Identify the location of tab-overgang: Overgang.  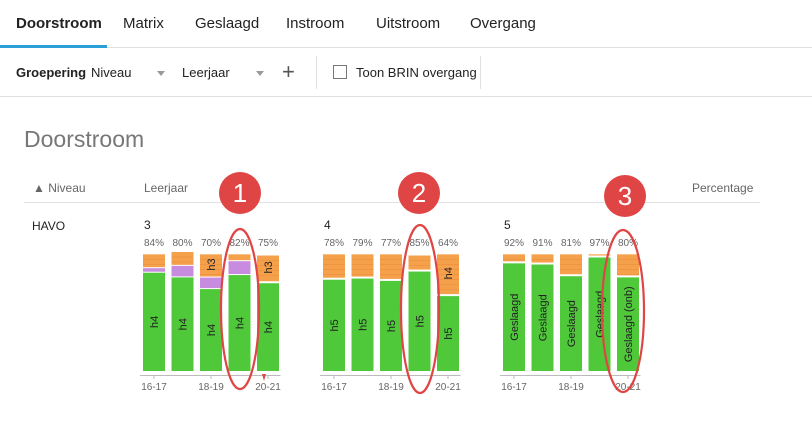
(503, 23).